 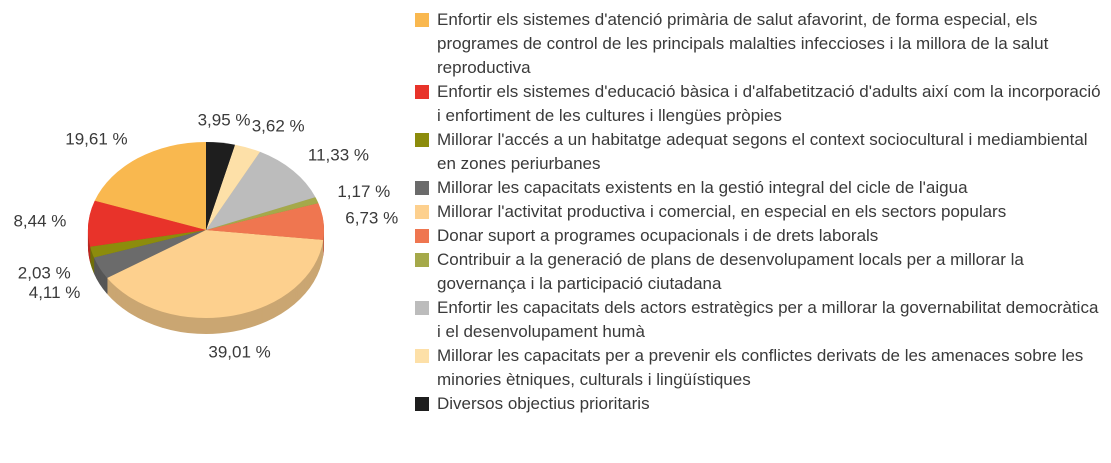 I want to click on data-label: 11,33 %, so click(x=338, y=154).